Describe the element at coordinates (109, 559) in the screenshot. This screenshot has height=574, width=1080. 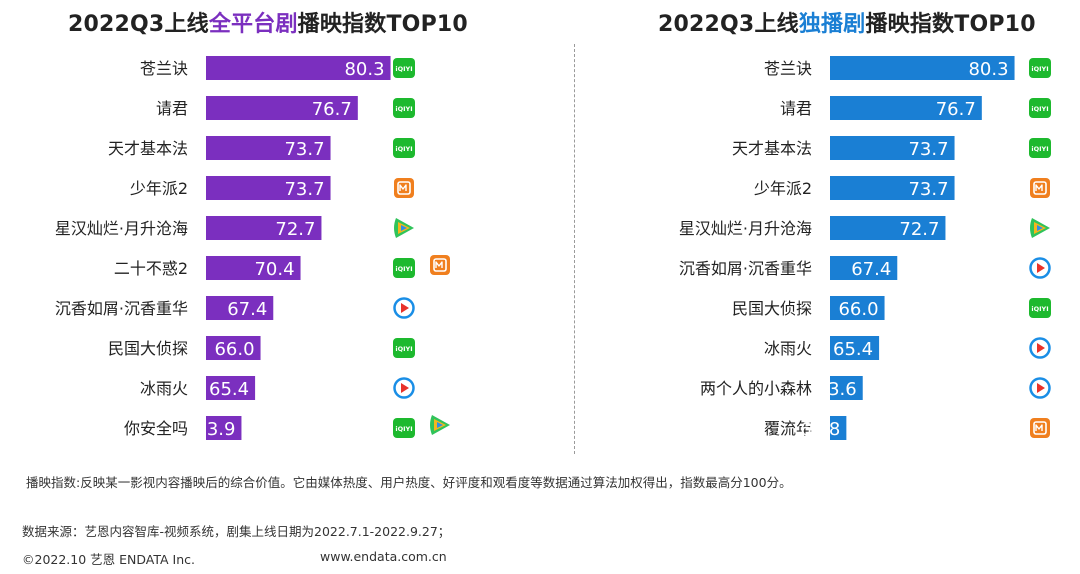
I see `copyright: ©2022.10 艺恩 ENDATA Inc.` at that location.